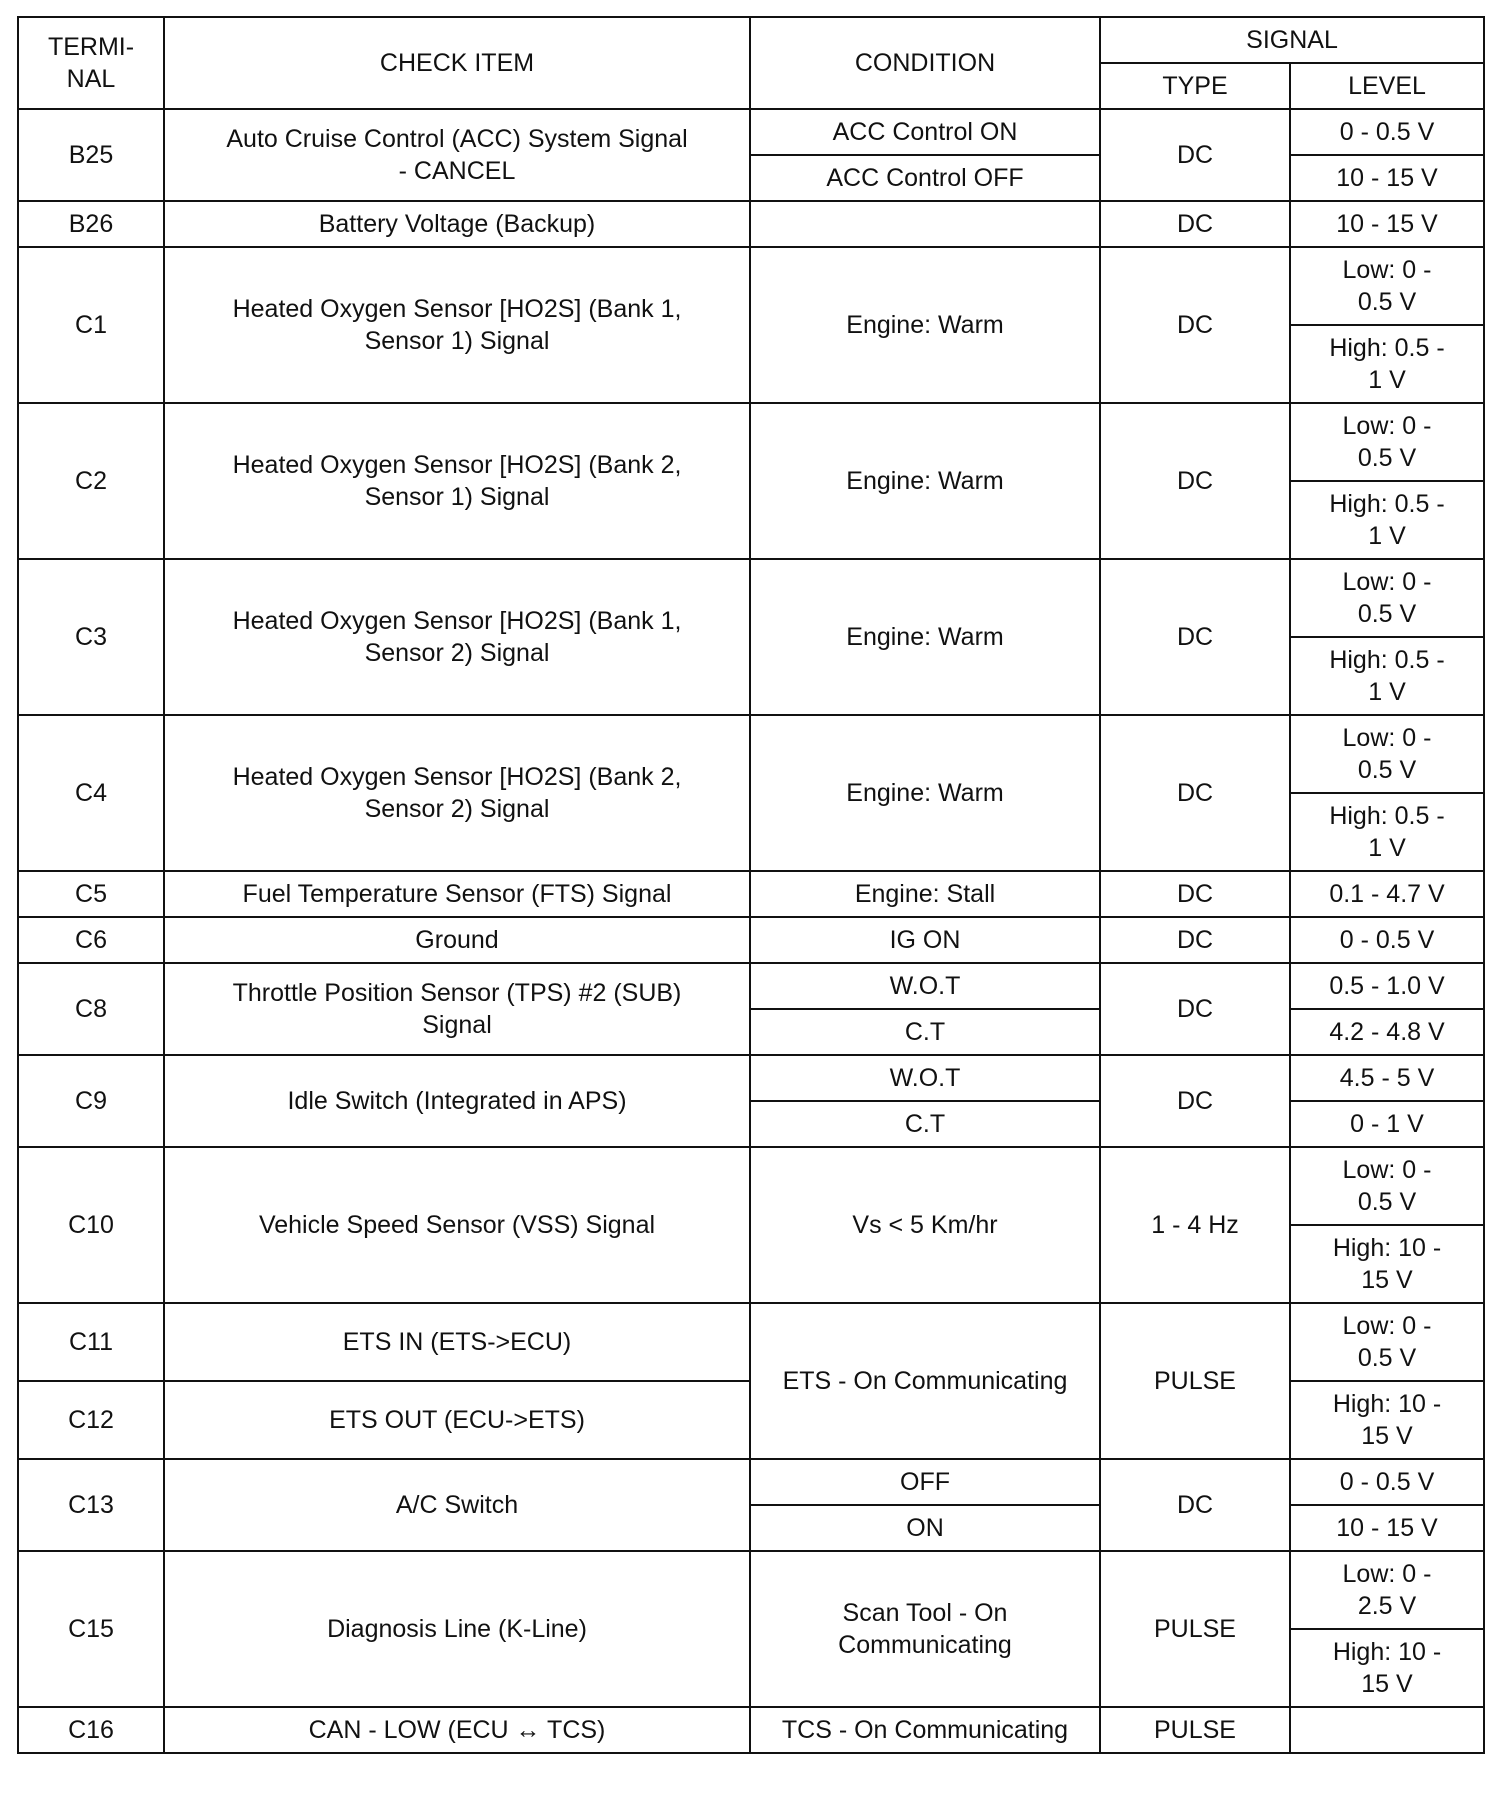 This screenshot has height=1802, width=1504. I want to click on terminal-cell: C6, so click(91, 940).